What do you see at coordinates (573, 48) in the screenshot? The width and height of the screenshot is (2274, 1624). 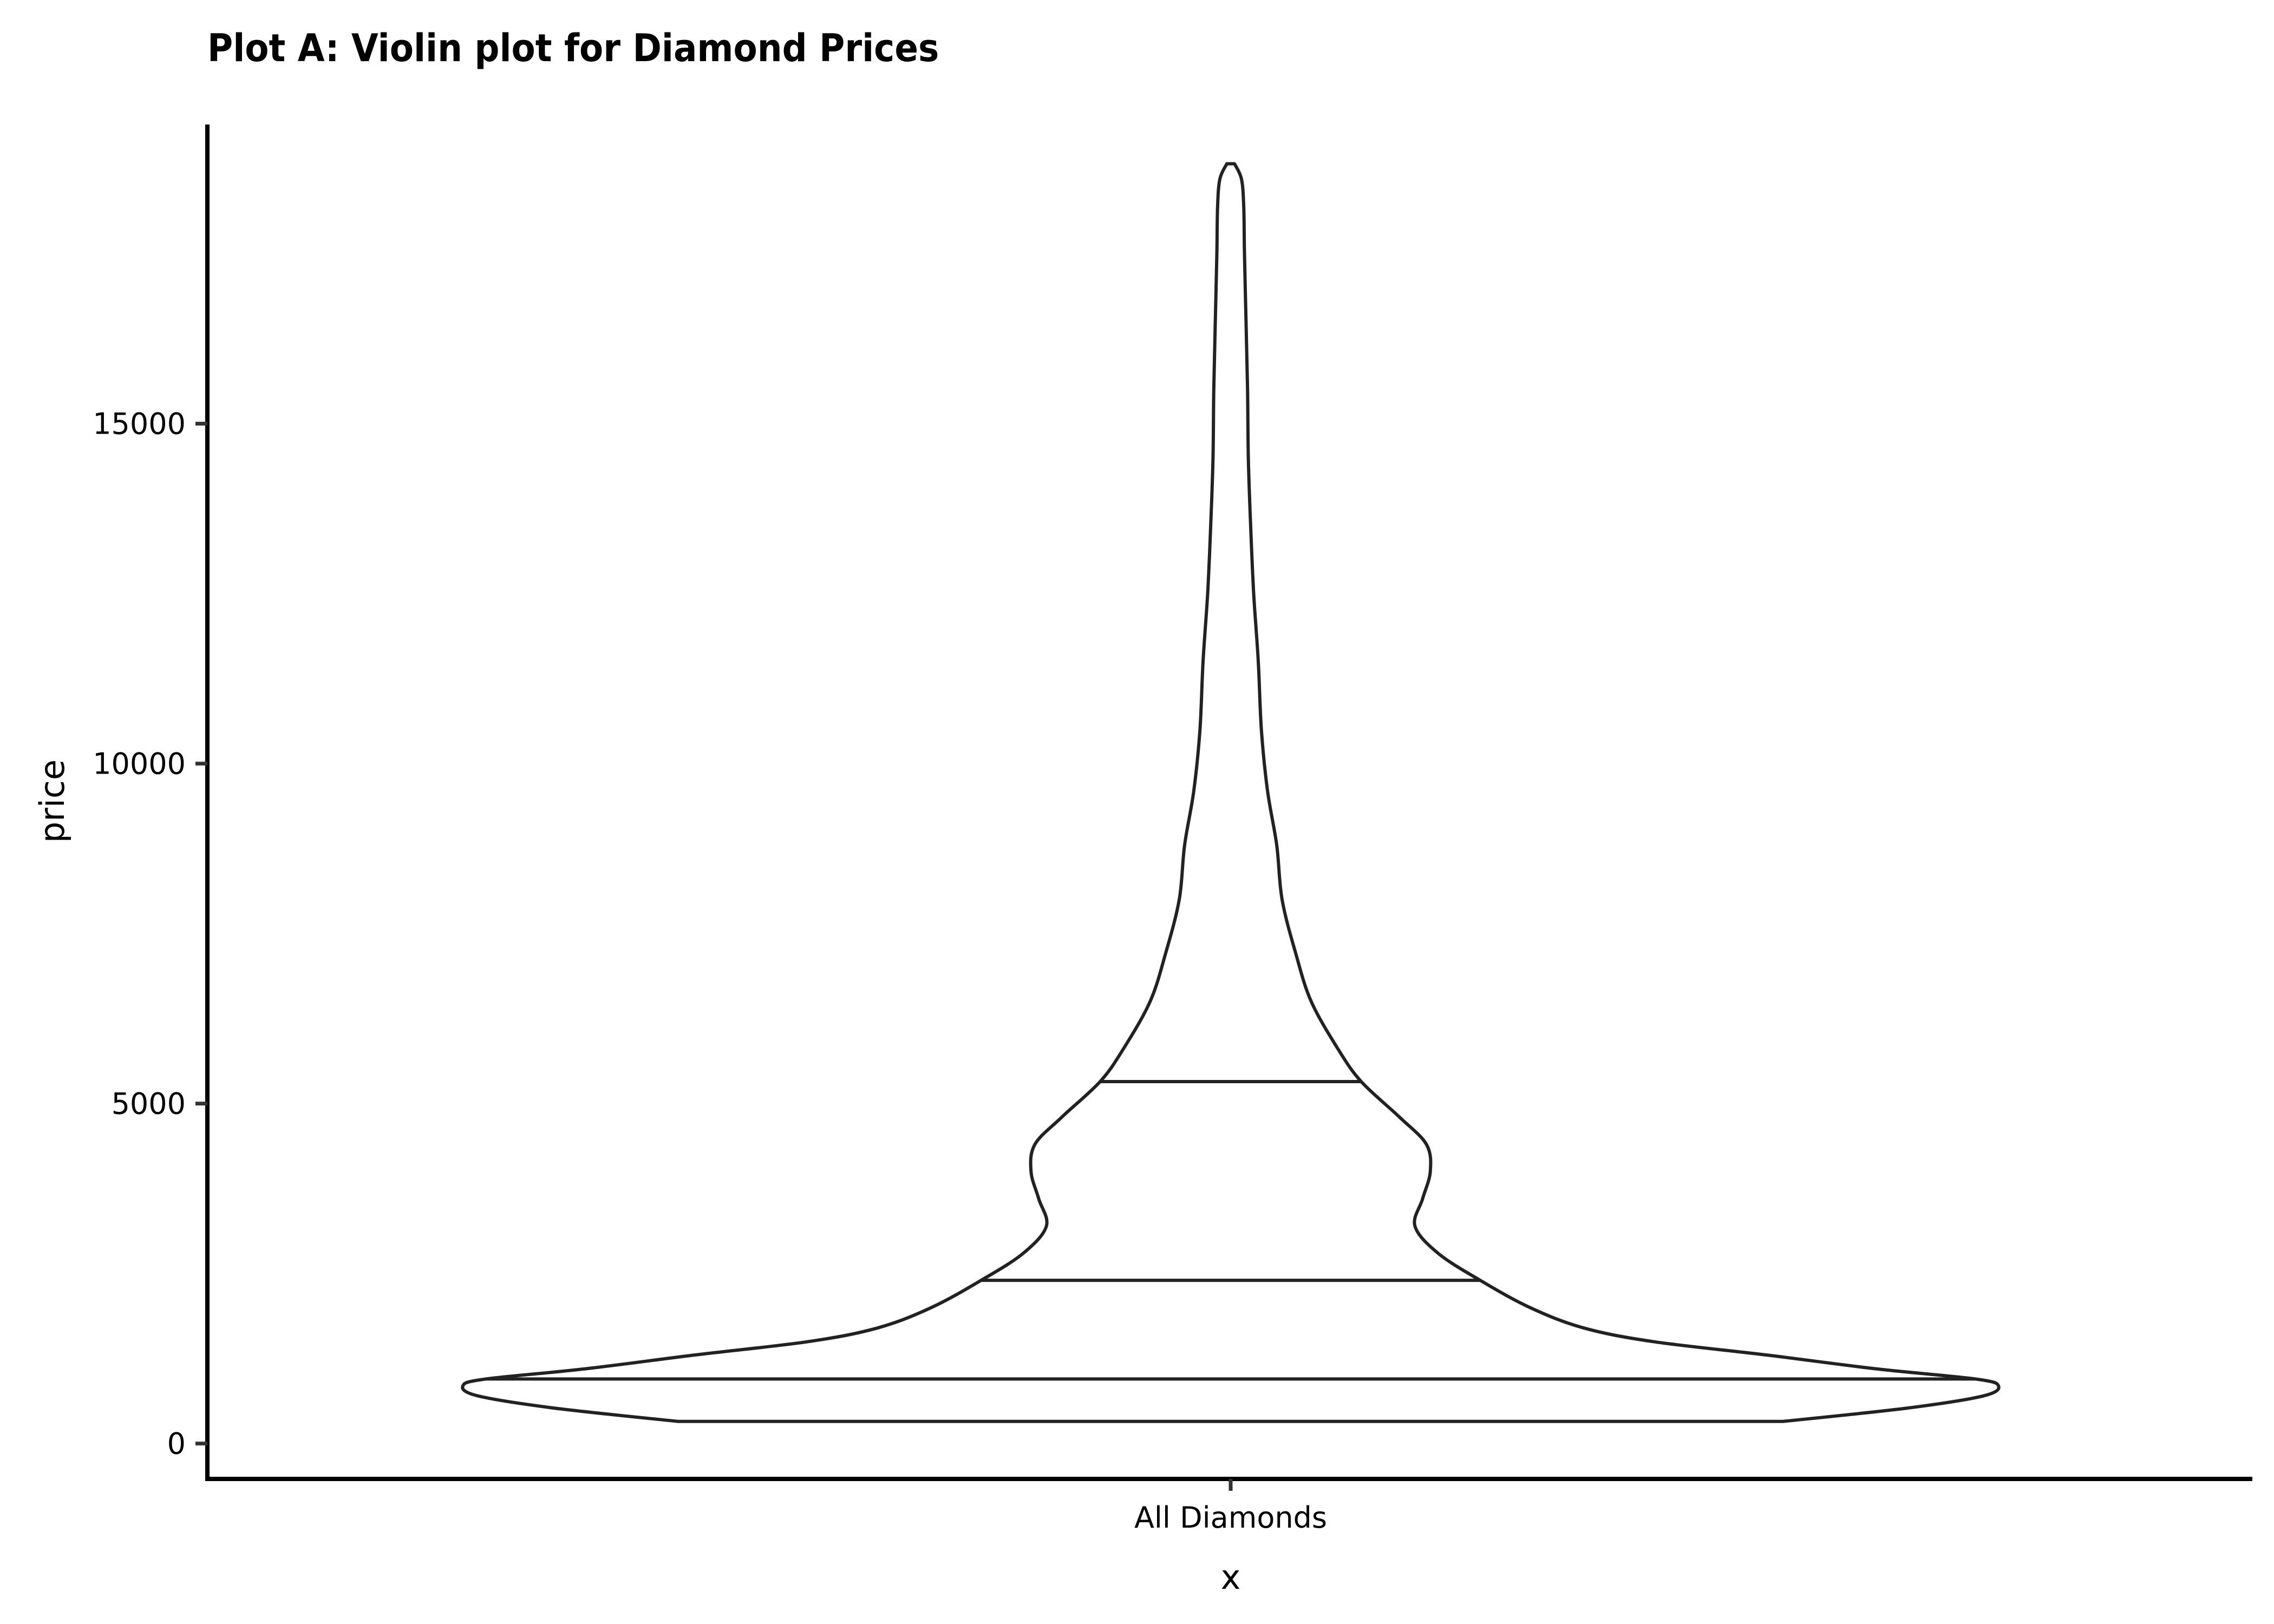 I see `chart-title: Plot A: Violin plot for Diamond Prices` at bounding box center [573, 48].